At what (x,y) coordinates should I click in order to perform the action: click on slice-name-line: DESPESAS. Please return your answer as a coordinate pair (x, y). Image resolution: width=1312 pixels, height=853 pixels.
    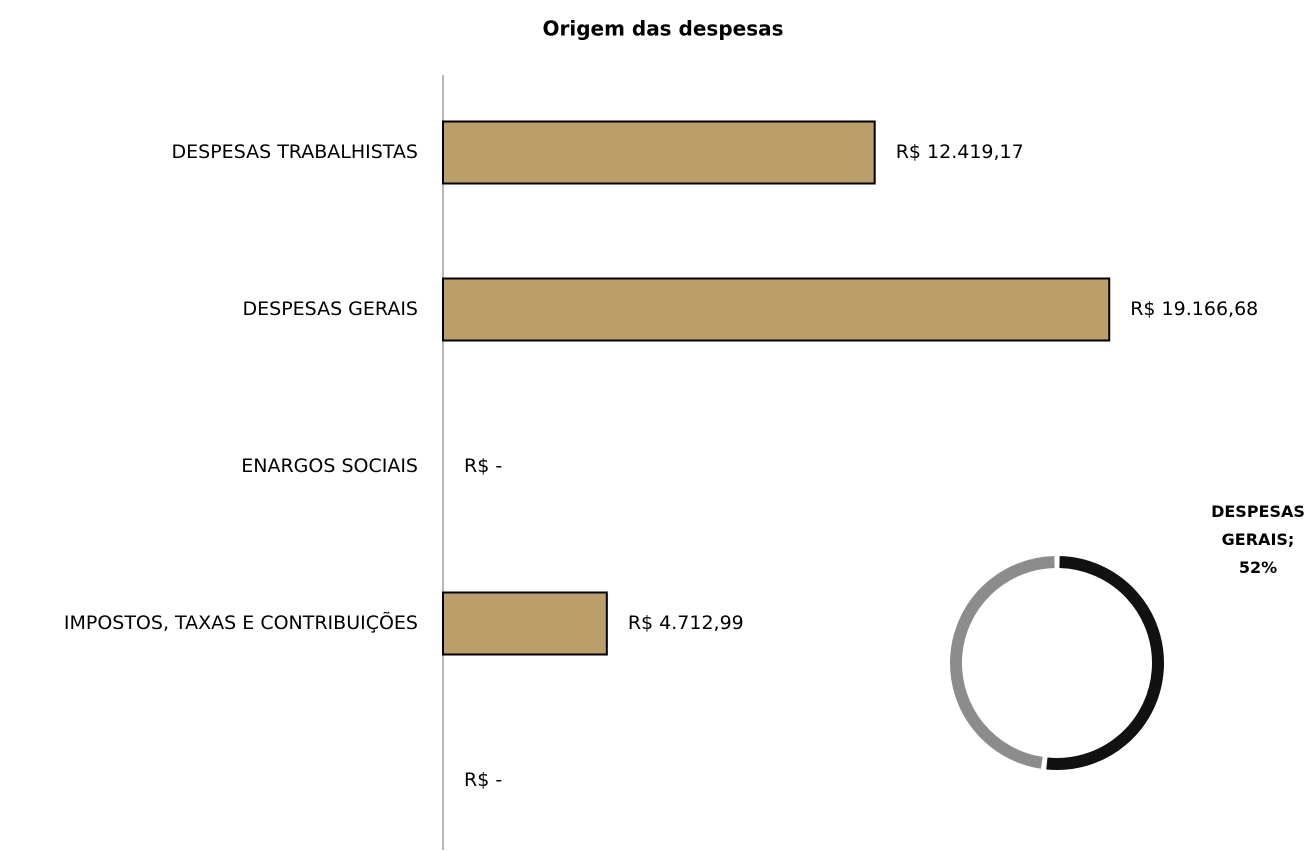
    Looking at the image, I should click on (1258, 511).